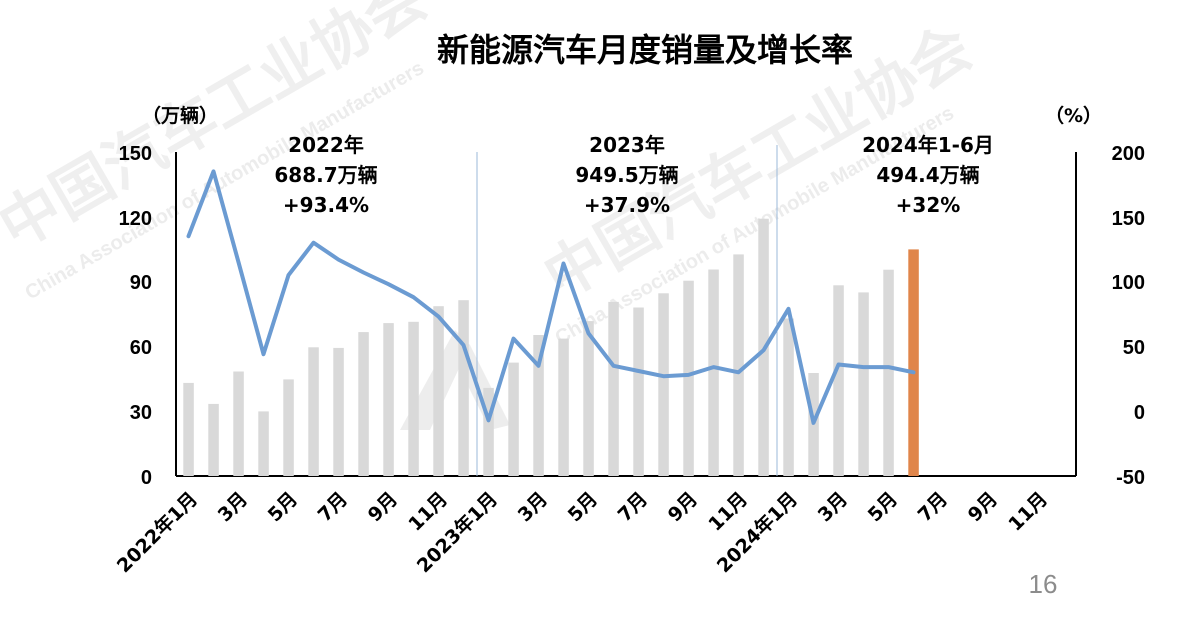 The width and height of the screenshot is (1194, 638). What do you see at coordinates (1134, 348) in the screenshot?
I see `y-right-tick: 50` at bounding box center [1134, 348].